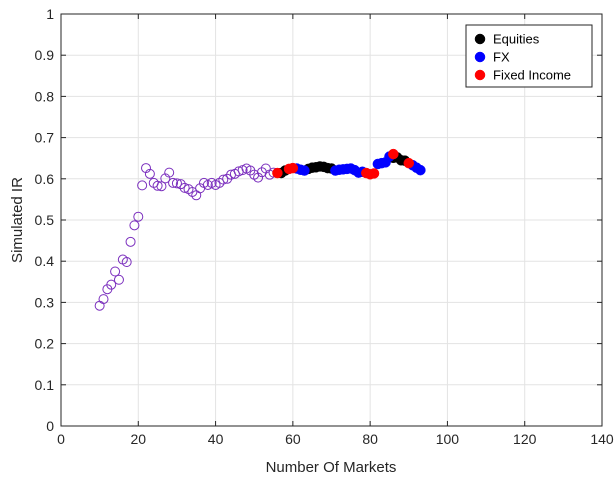 The image size is (616, 478). Describe the element at coordinates (45, 179) in the screenshot. I see `y-tick-label: 0.6` at that location.